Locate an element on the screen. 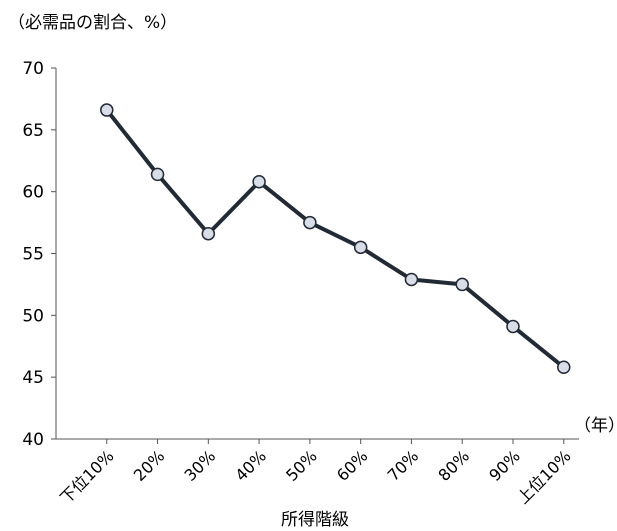 Image resolution: width=617 pixels, height=531 pixels. y-tick-label: 65 is located at coordinates (33, 131).